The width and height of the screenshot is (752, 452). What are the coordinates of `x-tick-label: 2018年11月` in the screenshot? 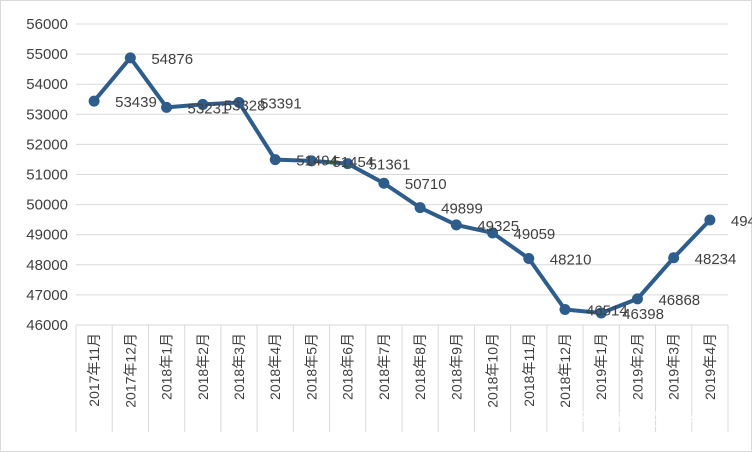 It's located at (529, 370).